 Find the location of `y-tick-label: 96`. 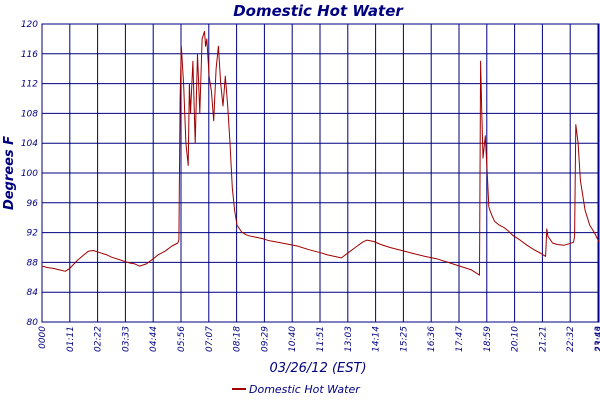

y-tick-label: 96 is located at coordinates (33, 204).